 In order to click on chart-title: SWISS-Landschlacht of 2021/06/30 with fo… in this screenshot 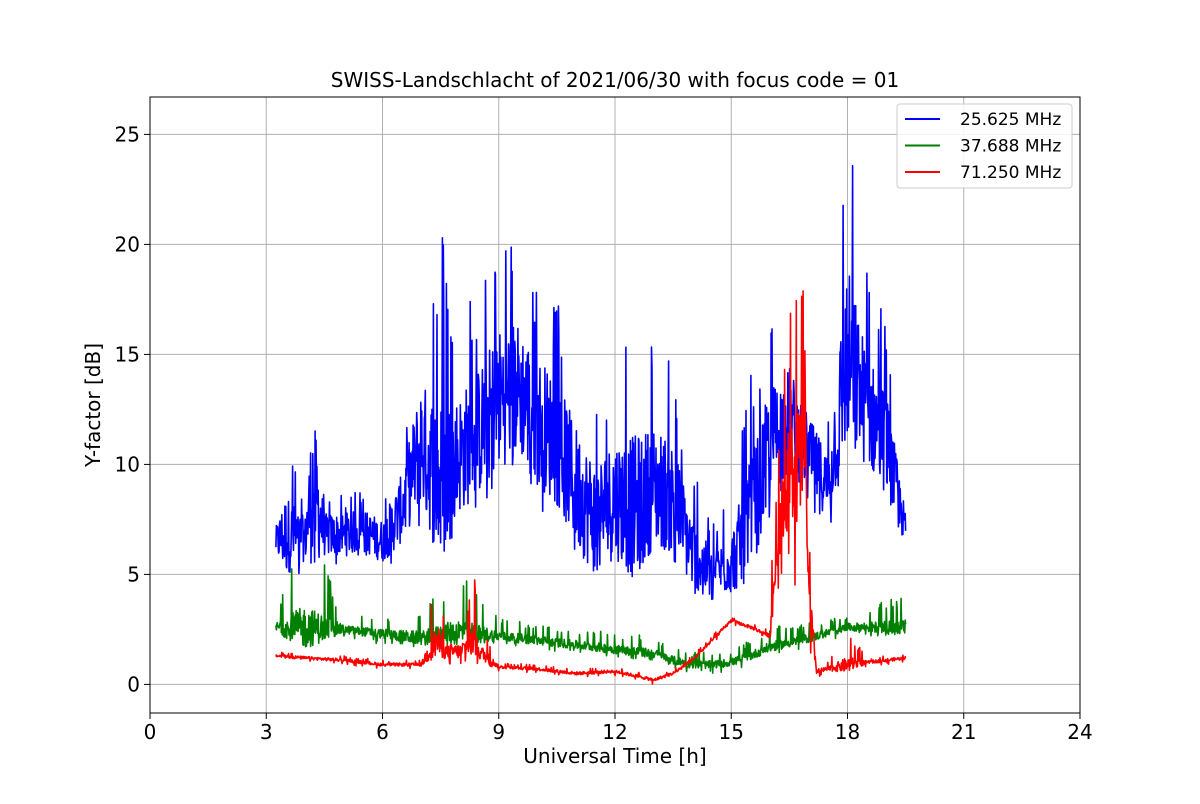, I will do `click(615, 80)`.